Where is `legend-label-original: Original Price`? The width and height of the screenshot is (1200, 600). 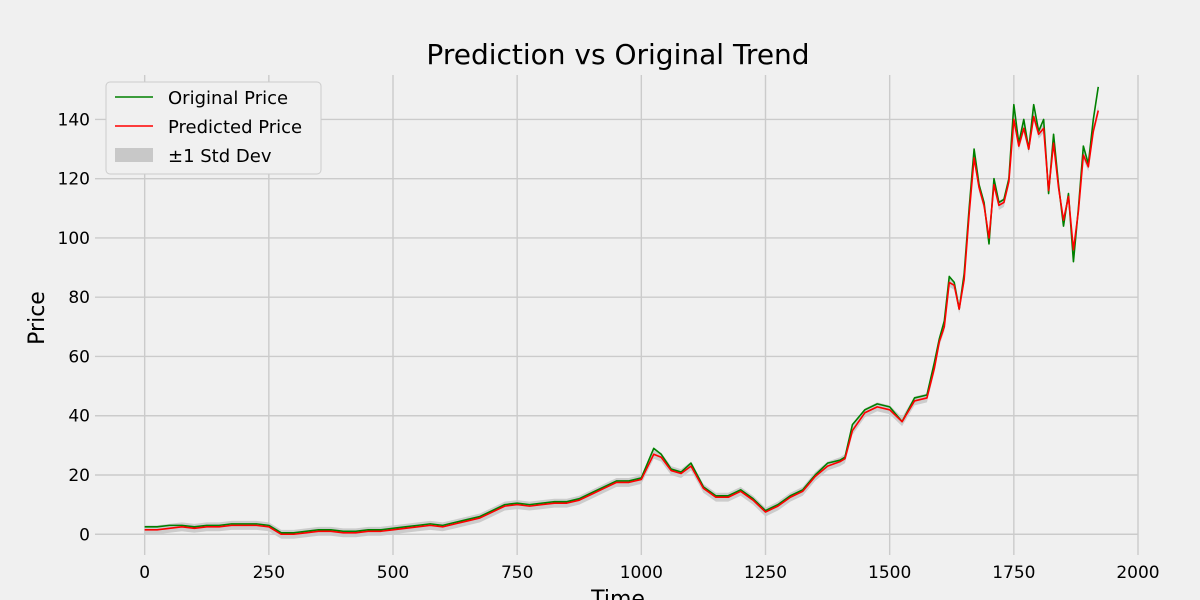 legend-label-original: Original Price is located at coordinates (228, 98).